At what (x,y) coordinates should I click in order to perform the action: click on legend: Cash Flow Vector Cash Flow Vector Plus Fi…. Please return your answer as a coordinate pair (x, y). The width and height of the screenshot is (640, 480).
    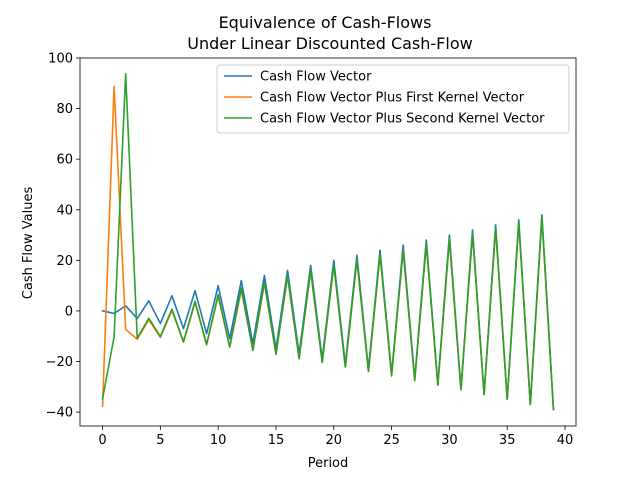
    Looking at the image, I should click on (393, 99).